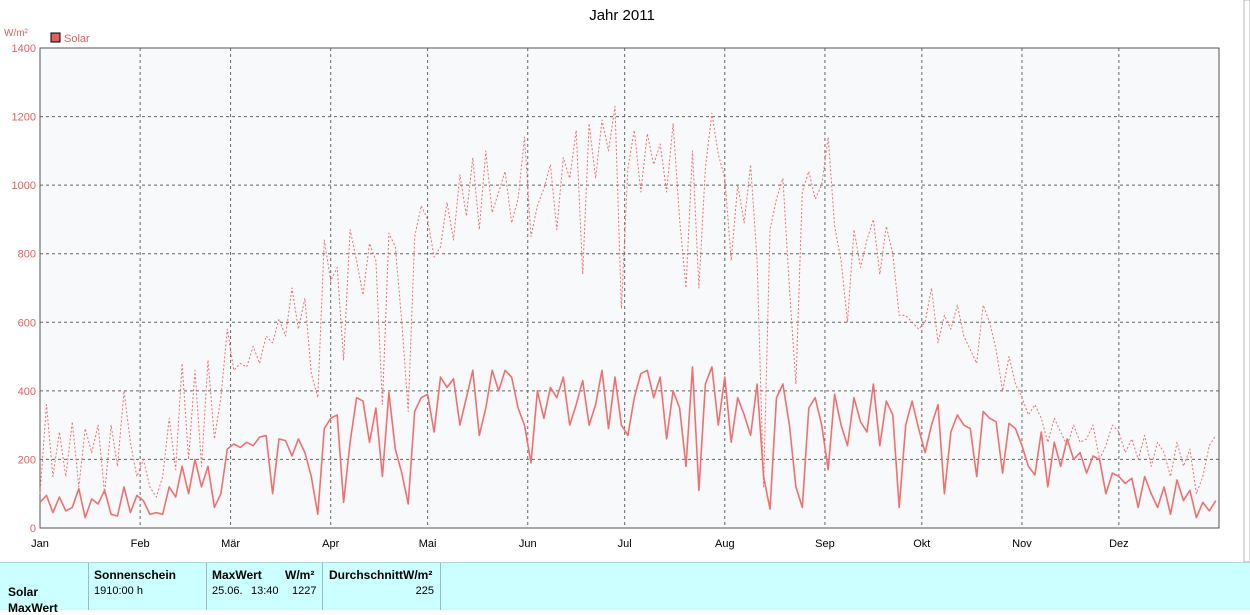 The width and height of the screenshot is (1250, 615). What do you see at coordinates (1246, 281) in the screenshot?
I see `right-scrollbar-edge` at bounding box center [1246, 281].